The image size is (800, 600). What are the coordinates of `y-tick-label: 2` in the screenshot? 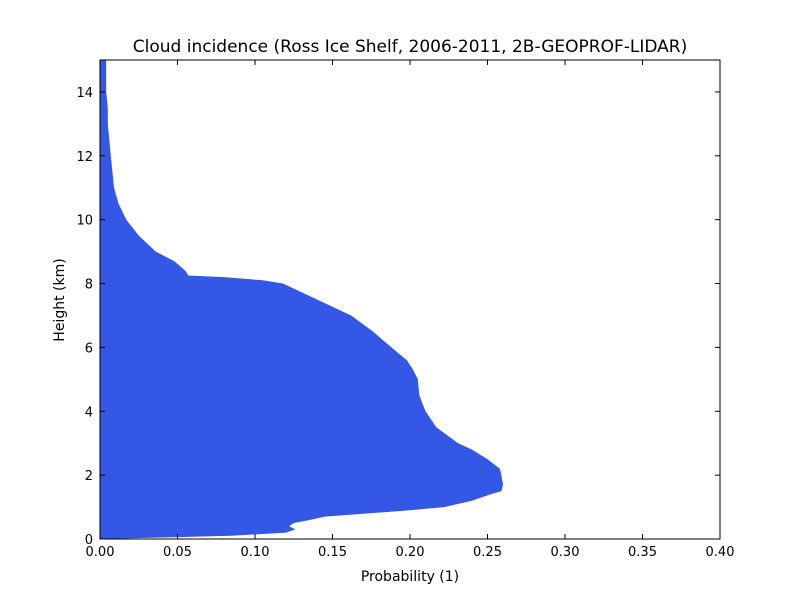 It's located at (89, 476).